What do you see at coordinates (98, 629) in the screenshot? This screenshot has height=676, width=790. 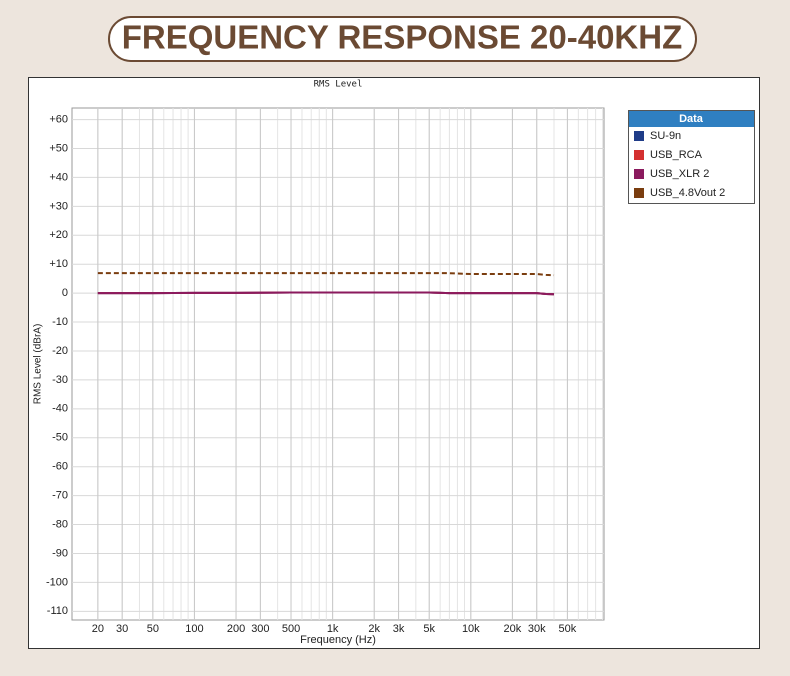 I see `x-tick-label: 20` at bounding box center [98, 629].